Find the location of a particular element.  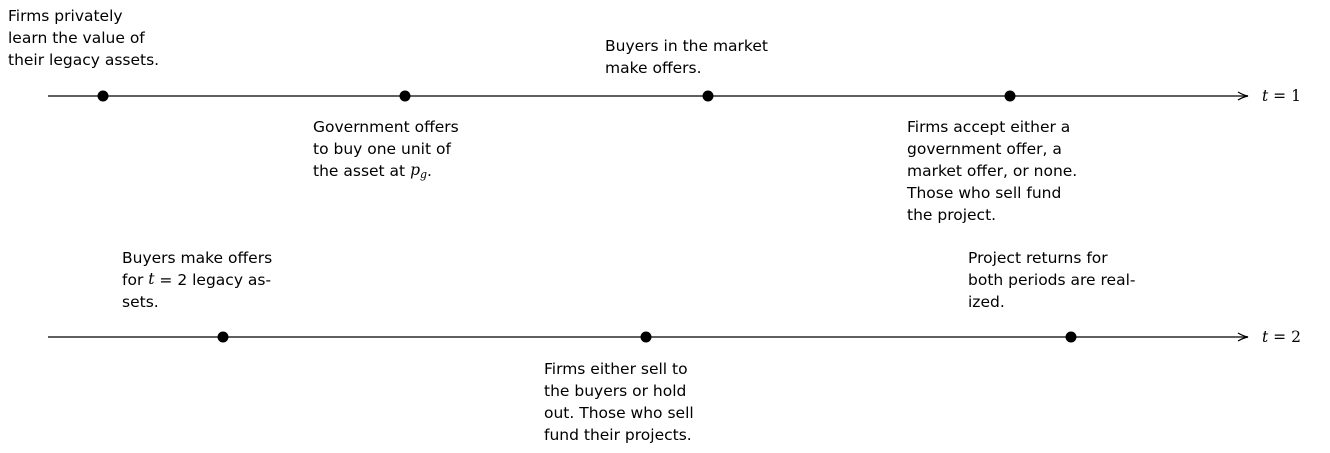

timeline-label: t = 1 is located at coordinates (1281, 96).